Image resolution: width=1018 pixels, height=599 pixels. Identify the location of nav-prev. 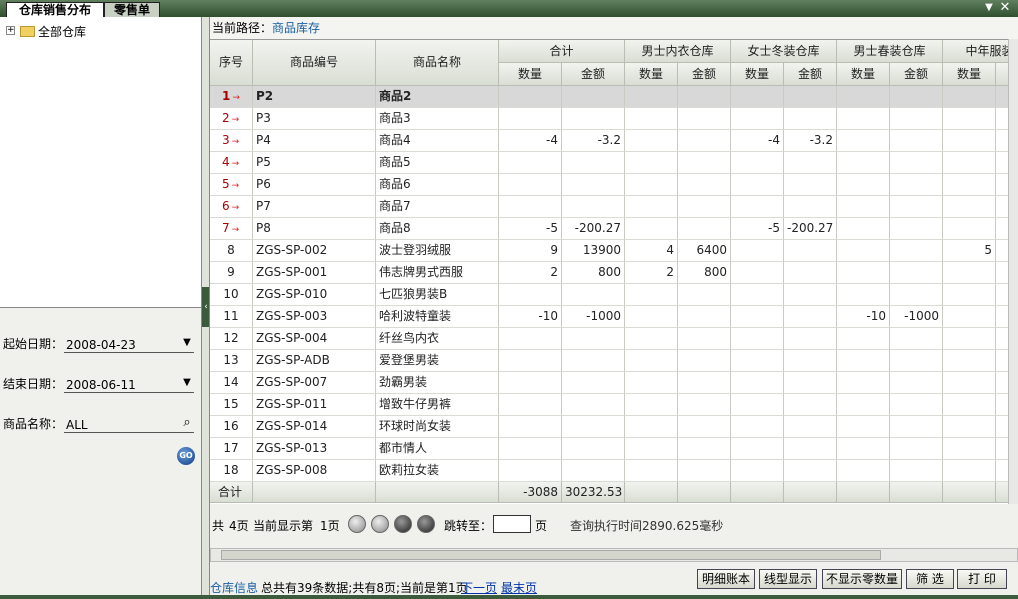
(380, 524).